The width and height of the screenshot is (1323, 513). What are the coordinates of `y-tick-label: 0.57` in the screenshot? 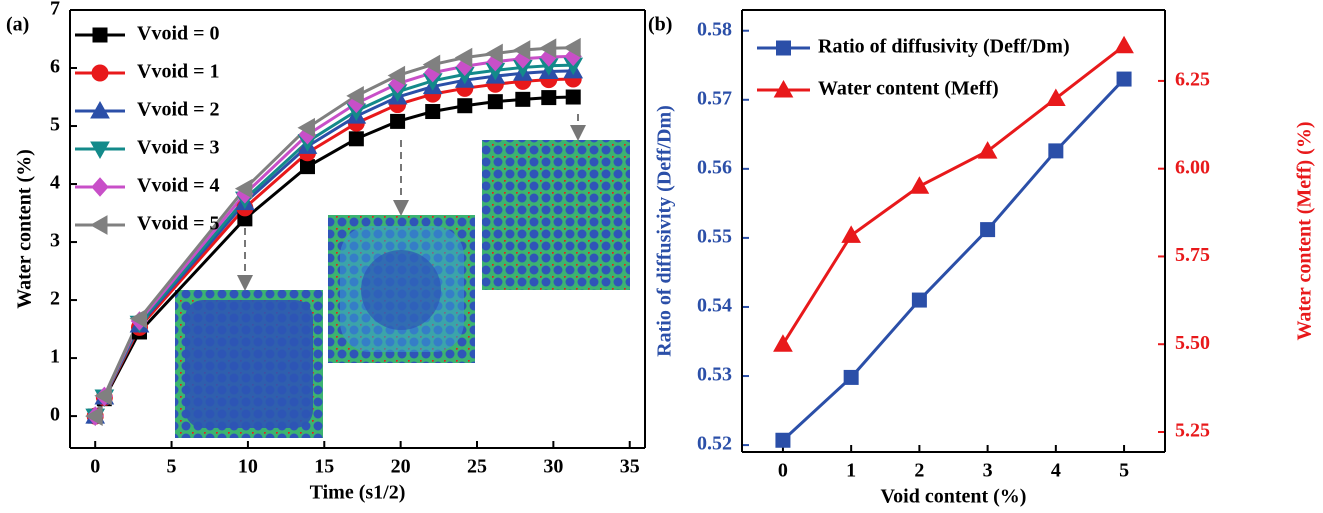 It's located at (714, 98).